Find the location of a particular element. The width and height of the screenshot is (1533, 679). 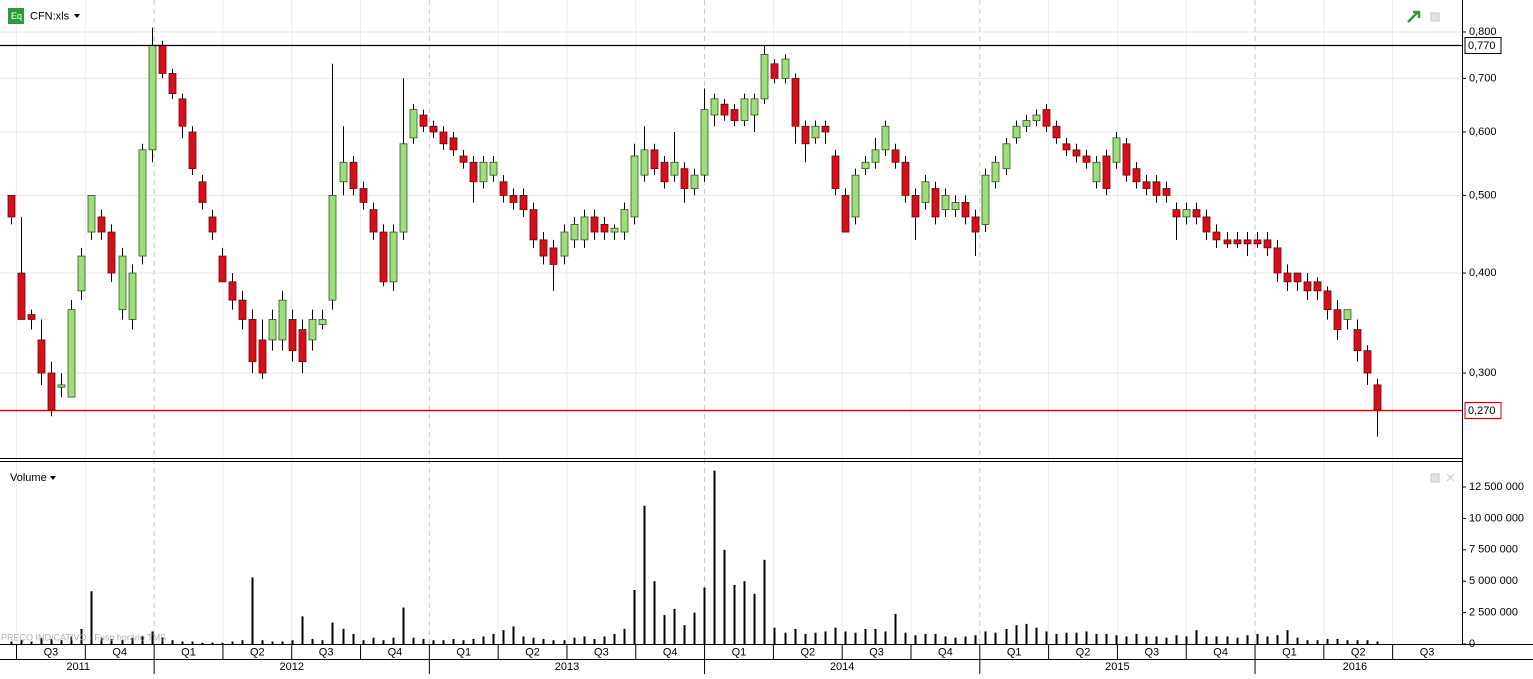

chart-title: CFN:xls is located at coordinates (50, 16).